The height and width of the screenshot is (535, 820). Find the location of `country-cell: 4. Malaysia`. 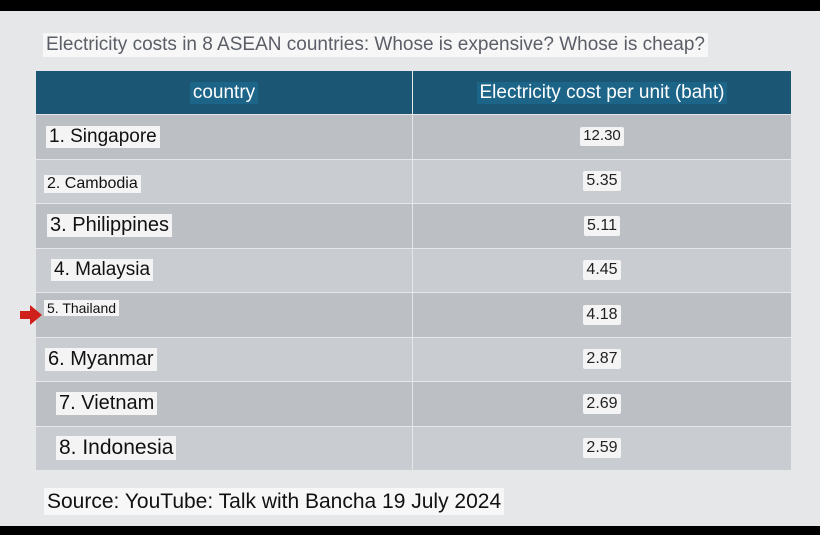

country-cell: 4. Malaysia is located at coordinates (224, 270).